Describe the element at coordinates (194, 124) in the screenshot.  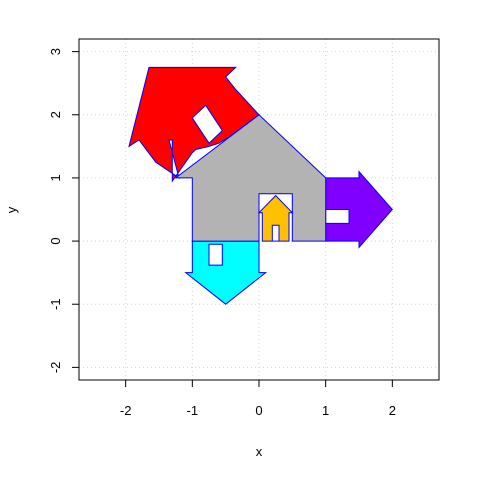
I see `shape-red-house` at that location.